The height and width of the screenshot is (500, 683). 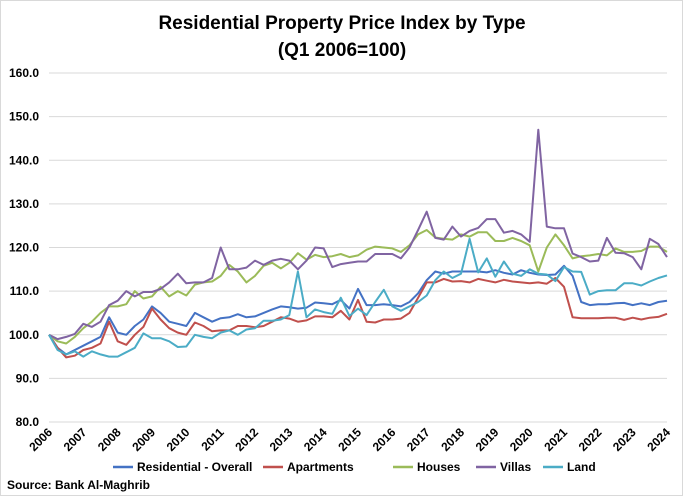 What do you see at coordinates (342, 50) in the screenshot?
I see `chart-subtitle: (Q1 2006=100)` at bounding box center [342, 50].